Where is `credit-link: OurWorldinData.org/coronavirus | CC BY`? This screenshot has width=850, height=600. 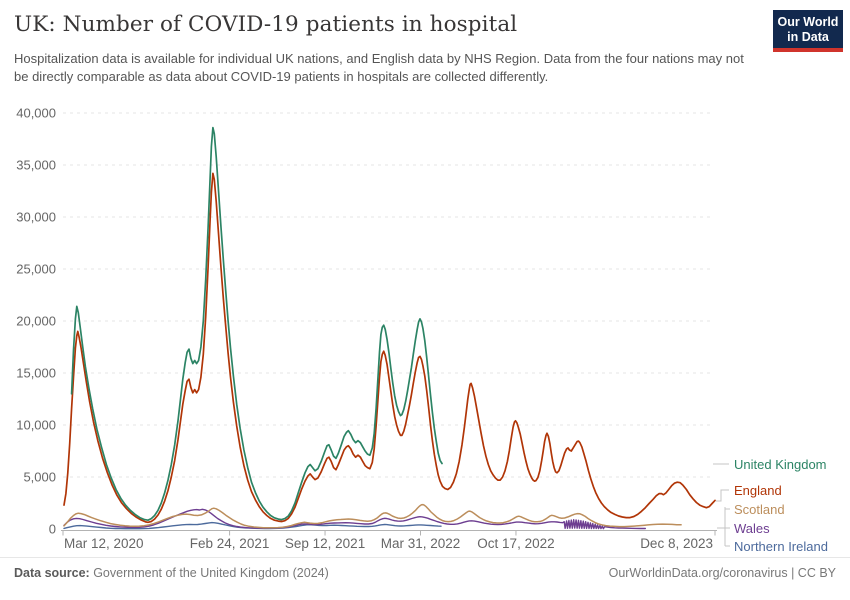 credit-link: OurWorldinData.org/coronavirus | CC BY is located at coordinates (722, 573).